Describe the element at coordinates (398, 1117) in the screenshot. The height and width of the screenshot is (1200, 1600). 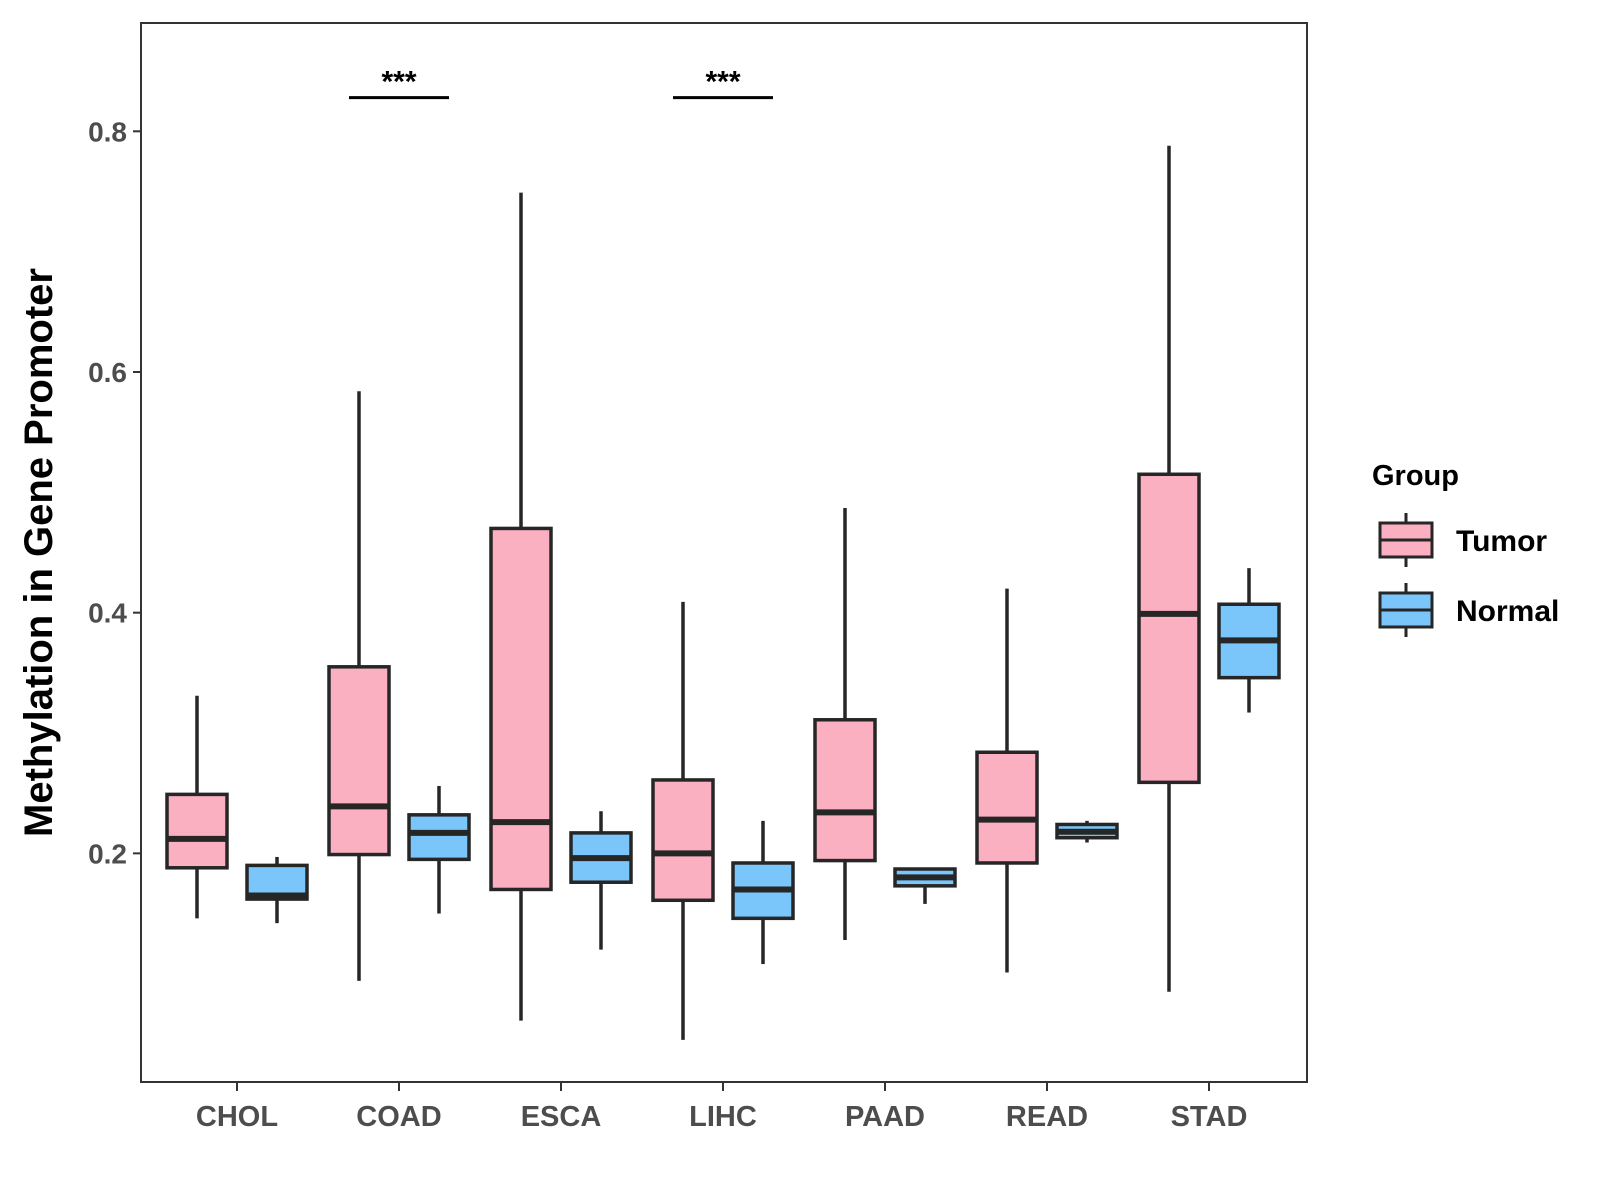
I see `x-tick-label: COAD` at that location.